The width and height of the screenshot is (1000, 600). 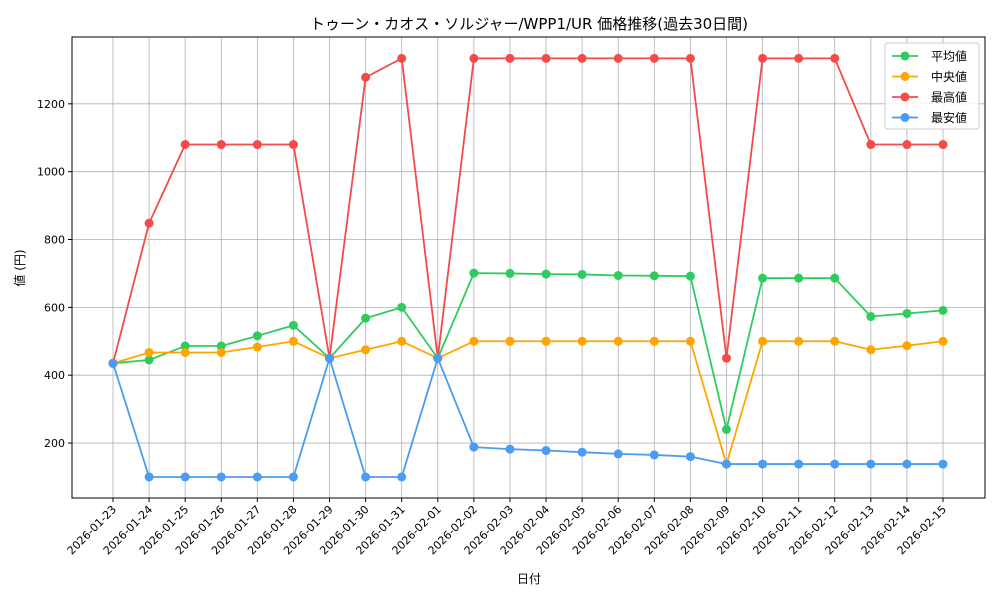 I want to click on y-axis: 200 400 600 800 1000 1200, so click(x=54, y=274).